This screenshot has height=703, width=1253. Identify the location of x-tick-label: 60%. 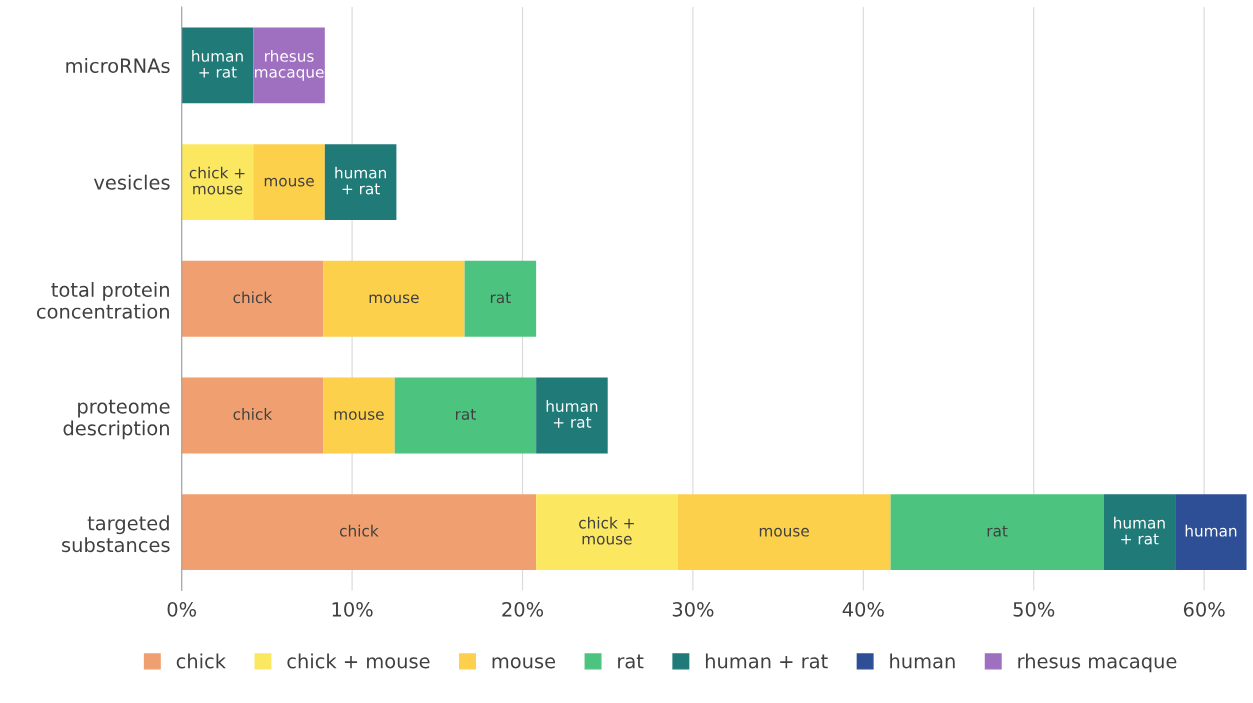
(1204, 609).